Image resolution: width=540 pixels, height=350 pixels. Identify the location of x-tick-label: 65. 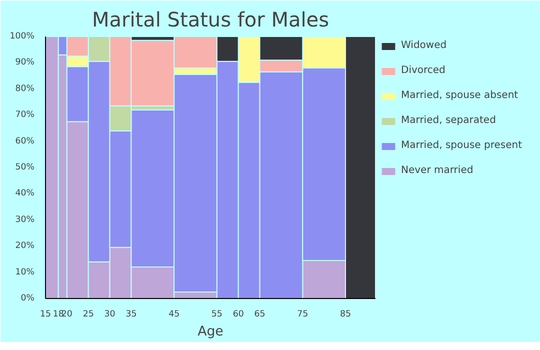
(260, 315).